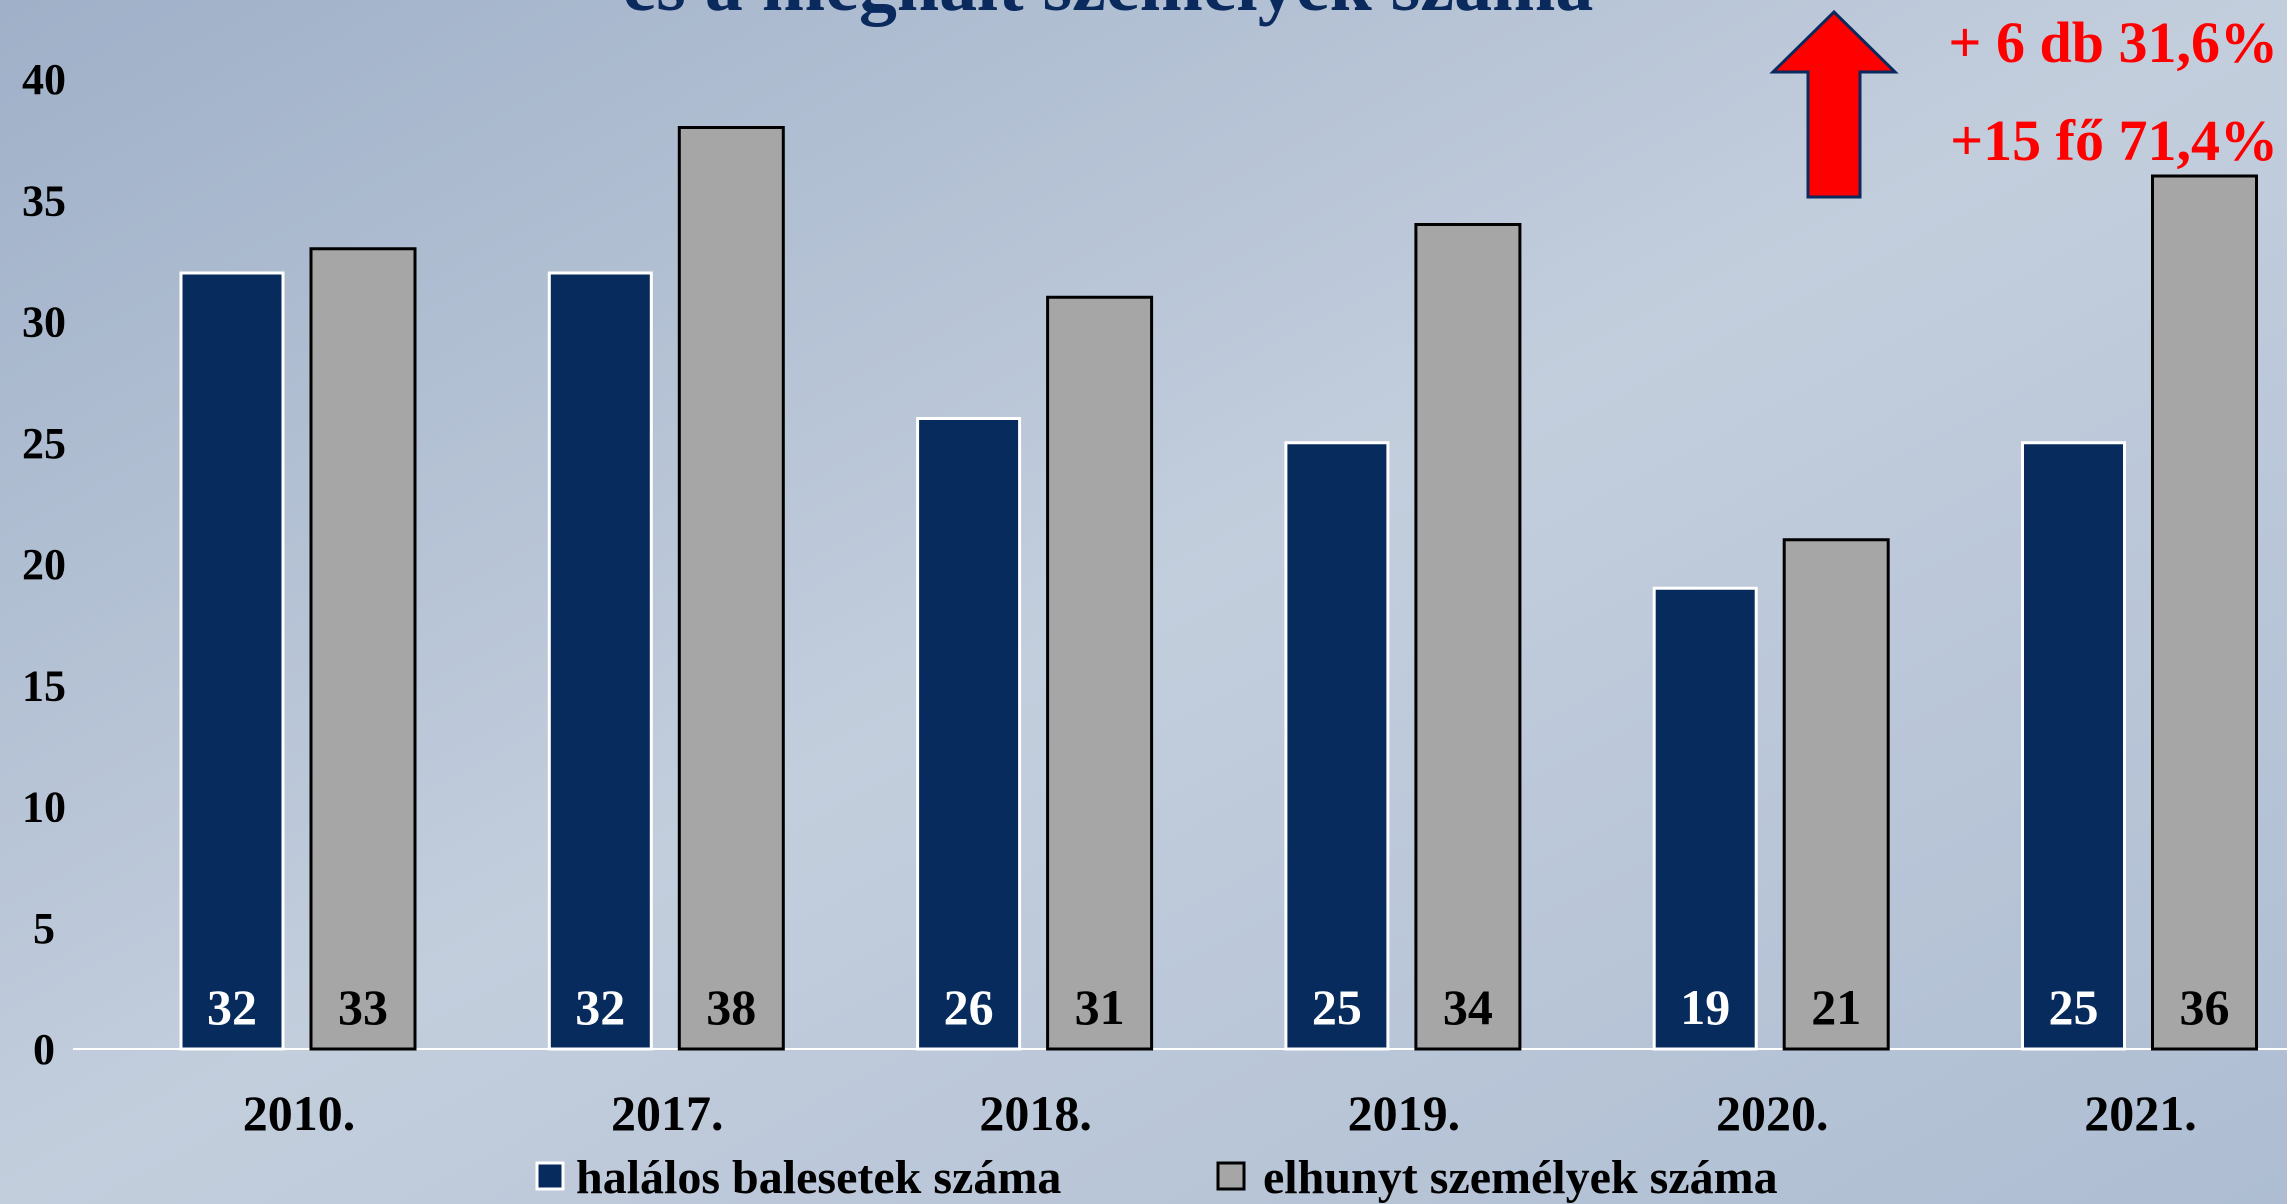 This screenshot has height=1204, width=2287. I want to click on data-label: 34, so click(1468, 1007).